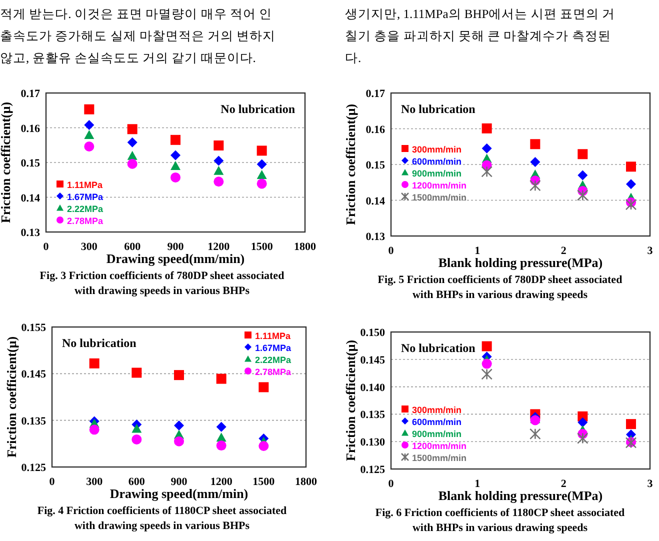 Image resolution: width=659 pixels, height=541 pixels. I want to click on legend-label: 1500mm/min, so click(439, 458).